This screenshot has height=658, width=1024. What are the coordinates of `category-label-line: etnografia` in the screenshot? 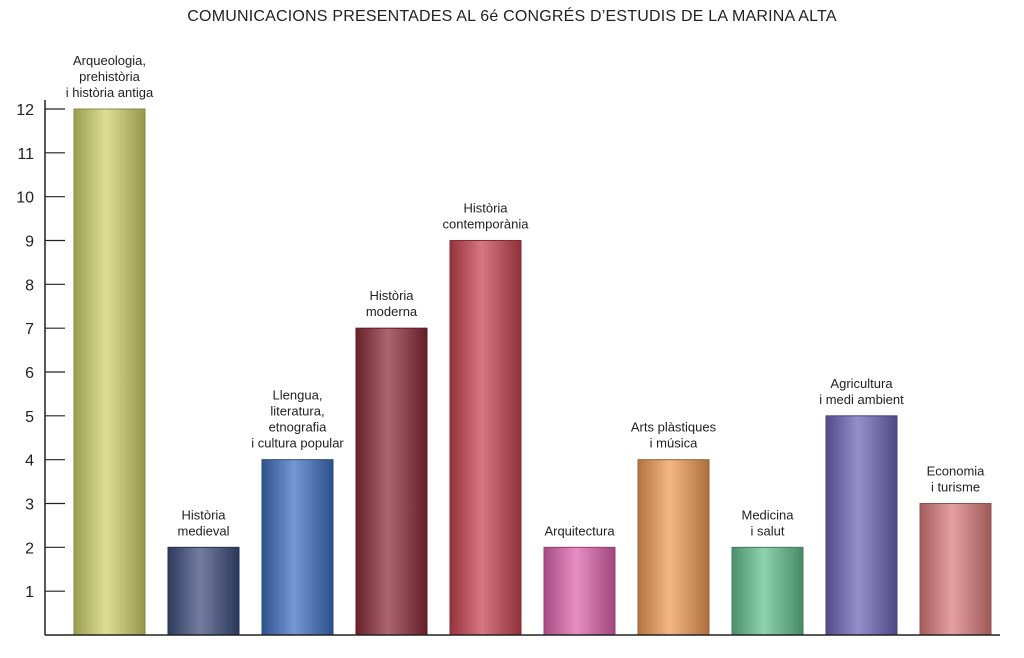 It's located at (298, 427).